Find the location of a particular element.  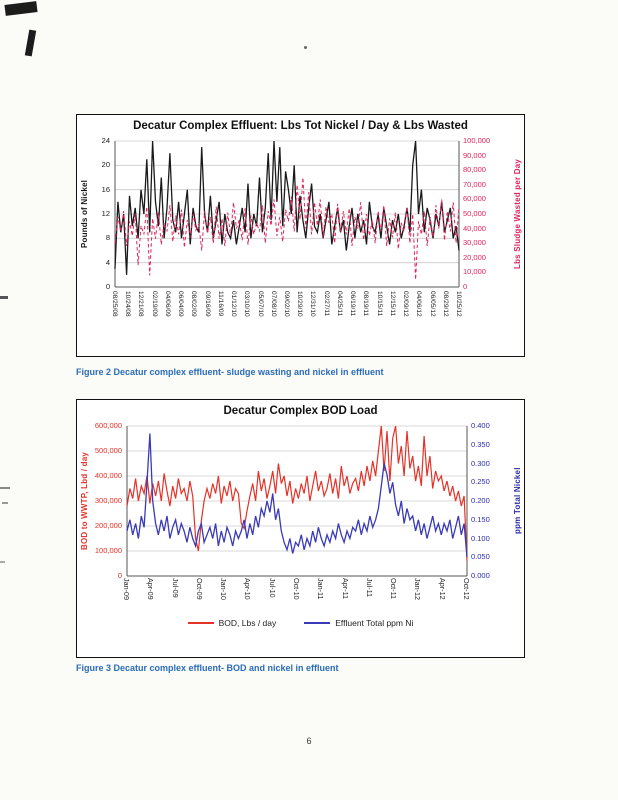

chart1-right-axis-title: Lbs Sludge Wasted per Day is located at coordinates (517, 214).